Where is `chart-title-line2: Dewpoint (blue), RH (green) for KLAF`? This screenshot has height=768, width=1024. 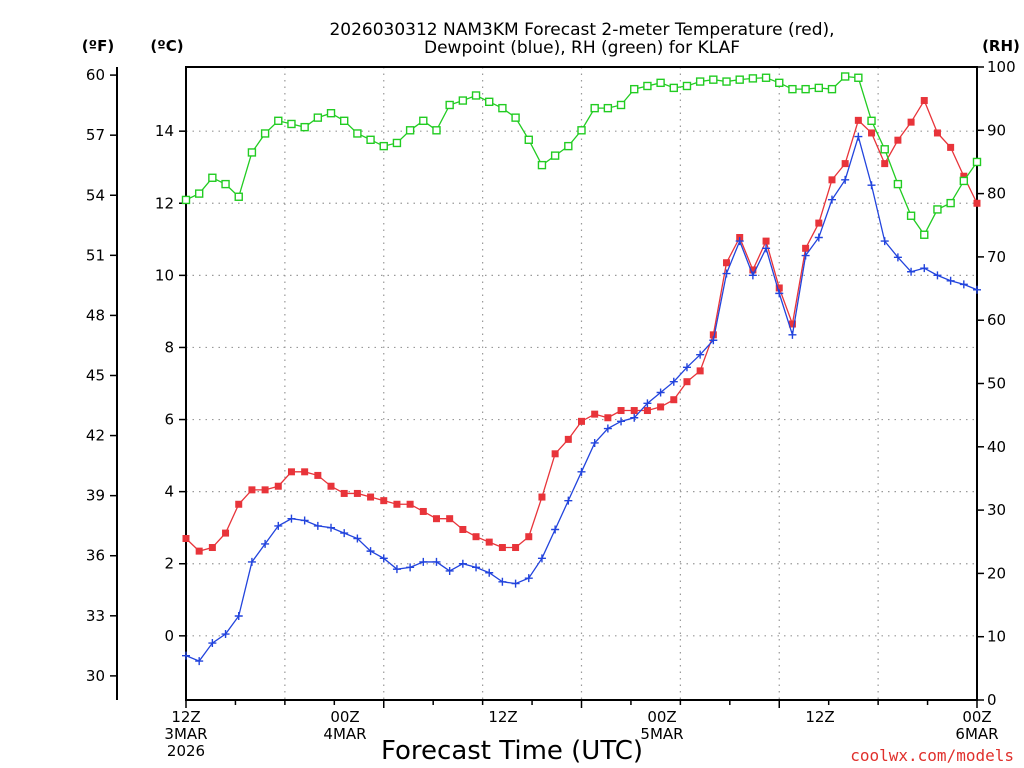
chart-title-line2: Dewpoint (blue), RH (green) for KLAF is located at coordinates (582, 48).